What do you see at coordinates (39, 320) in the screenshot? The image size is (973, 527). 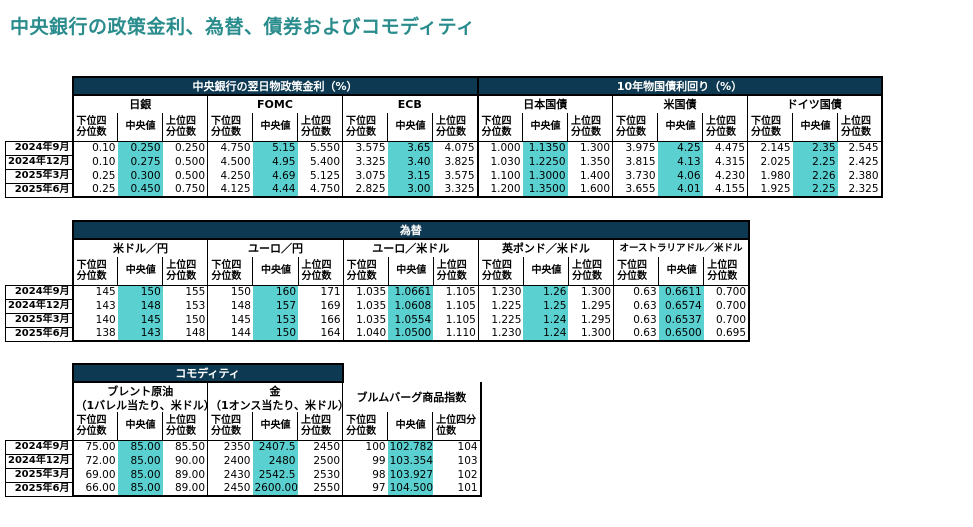 I see `row-label: 2025年3月` at bounding box center [39, 320].